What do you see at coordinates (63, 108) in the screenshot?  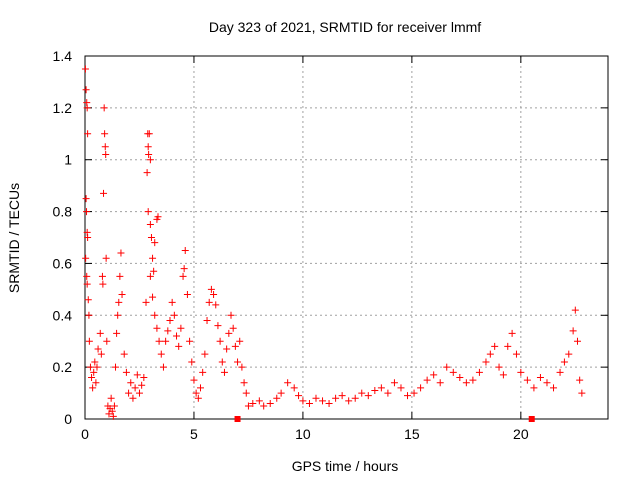 I see `y-tick-label: 1.2` at bounding box center [63, 108].